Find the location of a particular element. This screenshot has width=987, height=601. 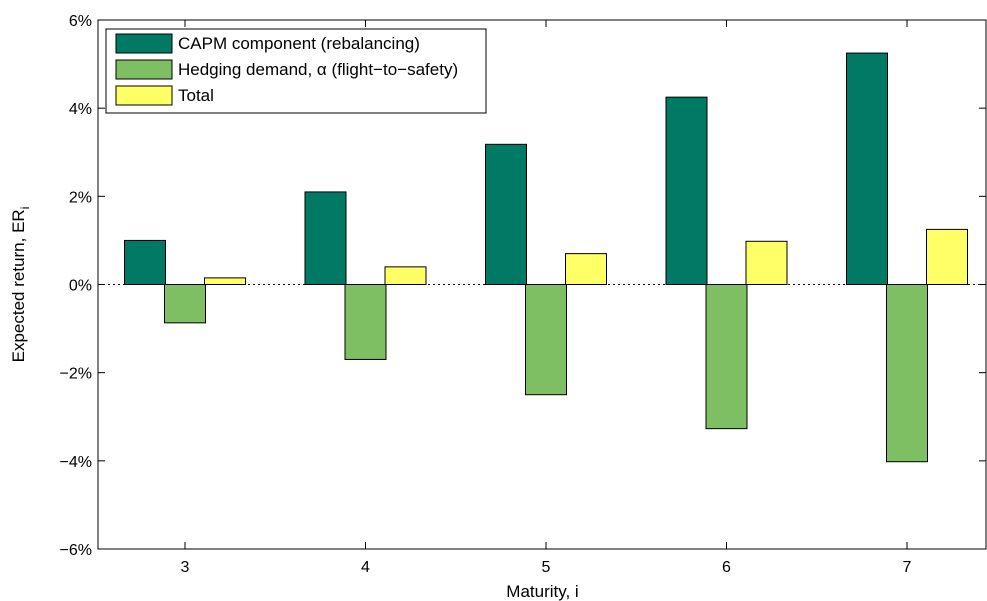

y-tick-label: 6% is located at coordinates (80, 21).